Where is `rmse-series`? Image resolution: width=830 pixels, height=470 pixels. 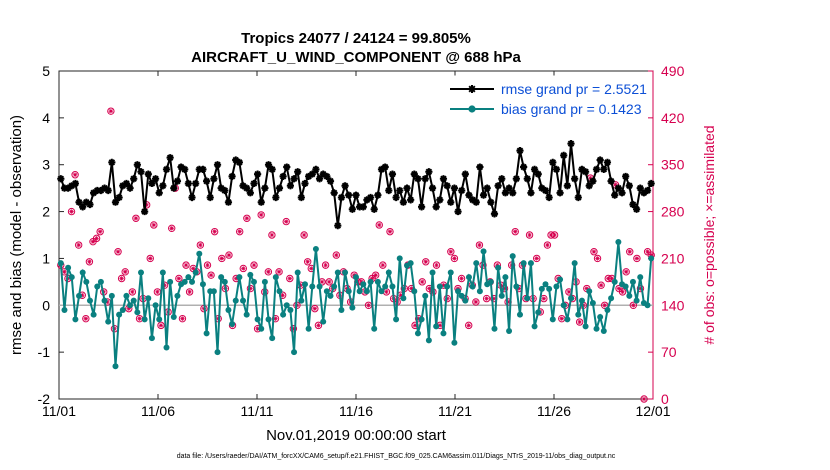 rmse-series is located at coordinates (356, 185).